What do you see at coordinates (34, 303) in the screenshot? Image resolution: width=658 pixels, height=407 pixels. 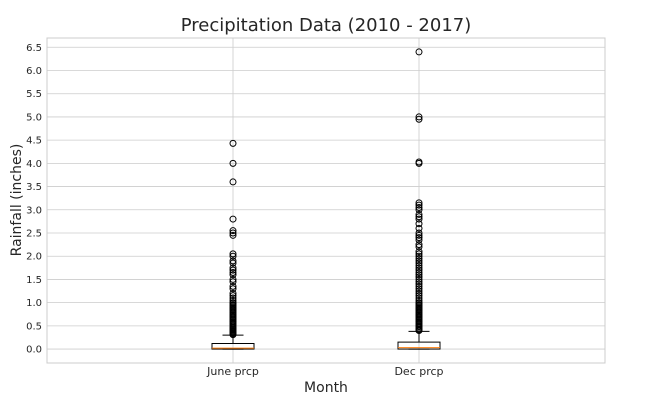 I see `y-tick-label: 1.0` at bounding box center [34, 303].